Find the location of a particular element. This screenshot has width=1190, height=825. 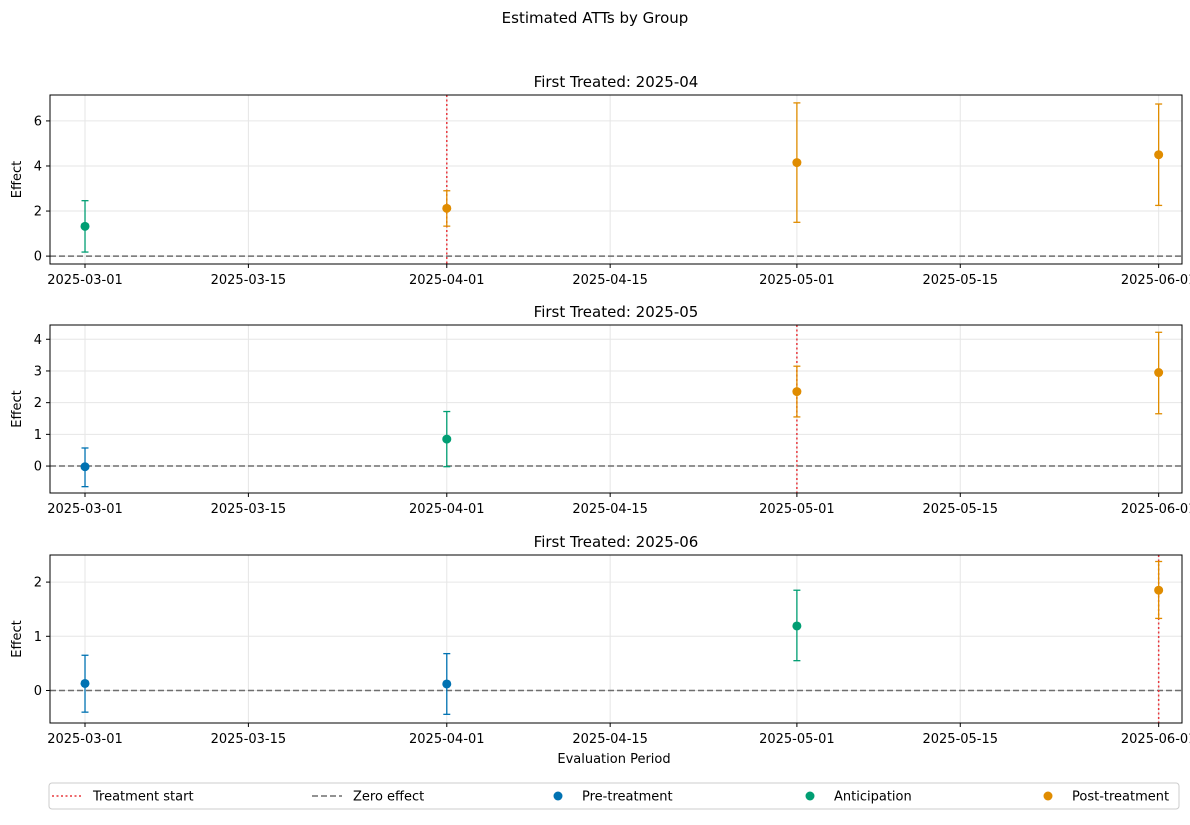

panel-title: First Treated: 2025-06 is located at coordinates (616, 542).